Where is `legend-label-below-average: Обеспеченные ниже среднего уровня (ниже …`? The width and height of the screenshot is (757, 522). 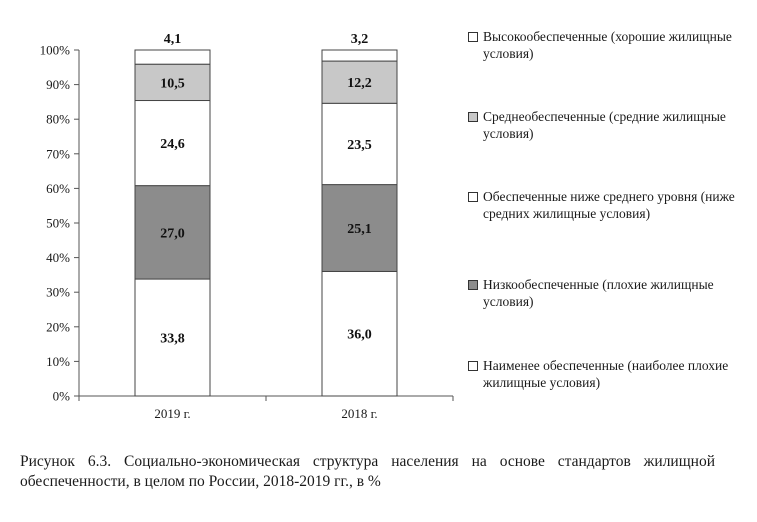
legend-label-below-average: Обеспеченные ниже среднего уровня (ниже … is located at coordinates (609, 205).